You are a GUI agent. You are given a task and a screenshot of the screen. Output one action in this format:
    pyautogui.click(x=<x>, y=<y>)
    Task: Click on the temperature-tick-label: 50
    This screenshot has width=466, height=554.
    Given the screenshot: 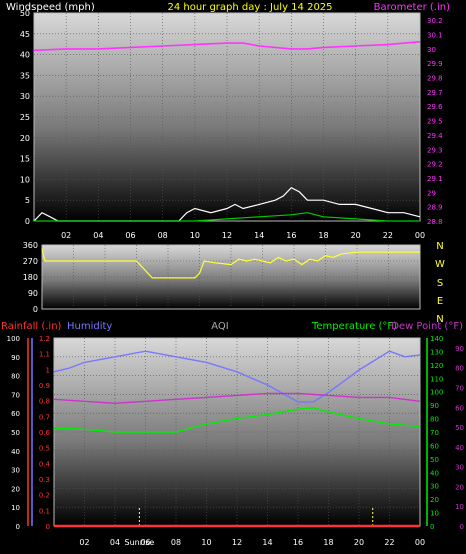 What is the action you would take?
    pyautogui.click(x=434, y=460)
    